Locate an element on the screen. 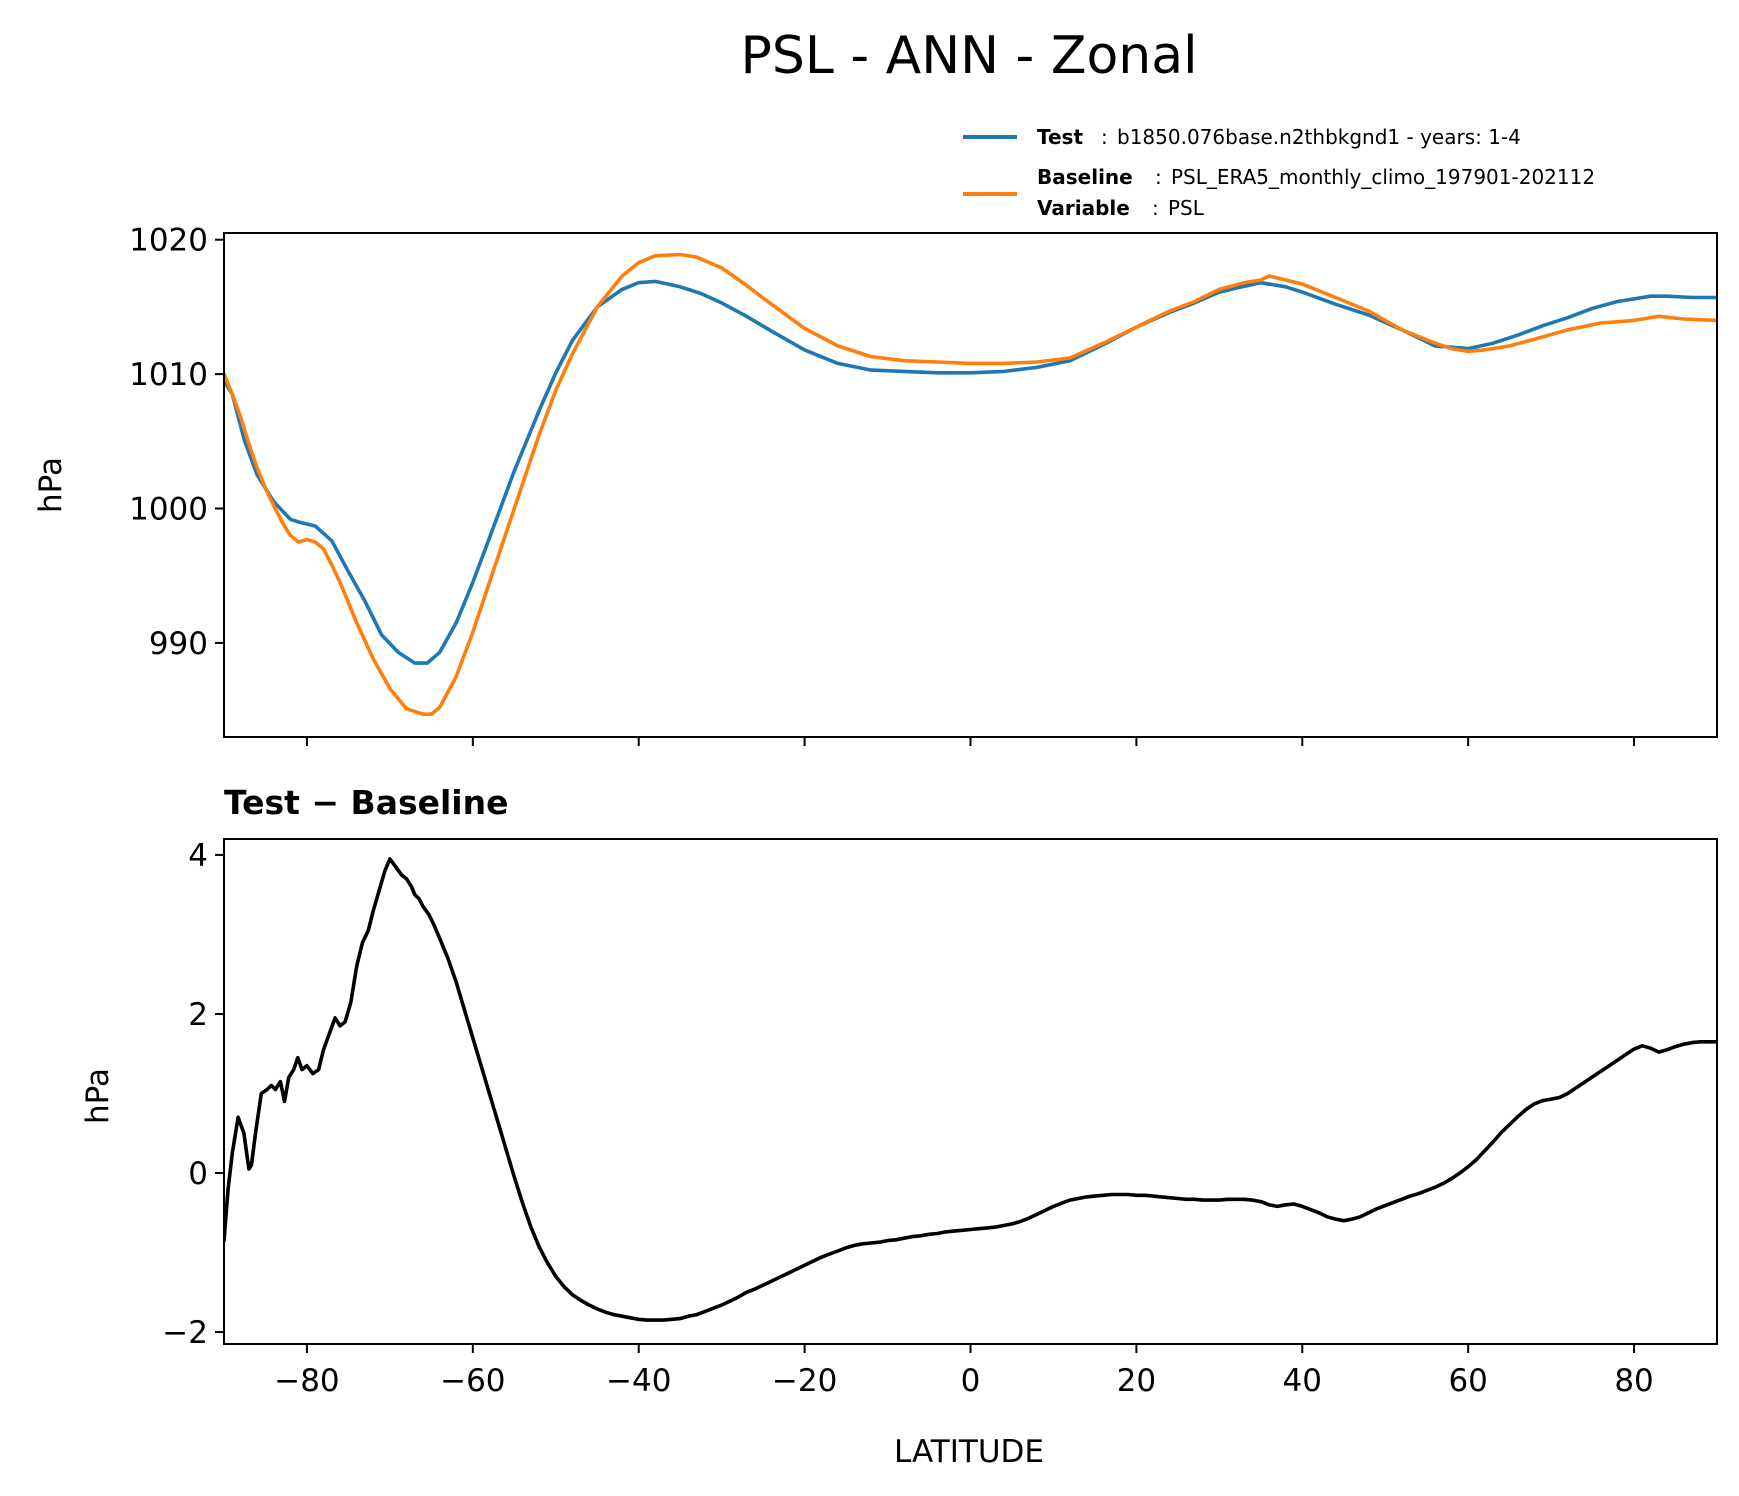  legend-baseline-label: Baseline is located at coordinates (1085, 177).